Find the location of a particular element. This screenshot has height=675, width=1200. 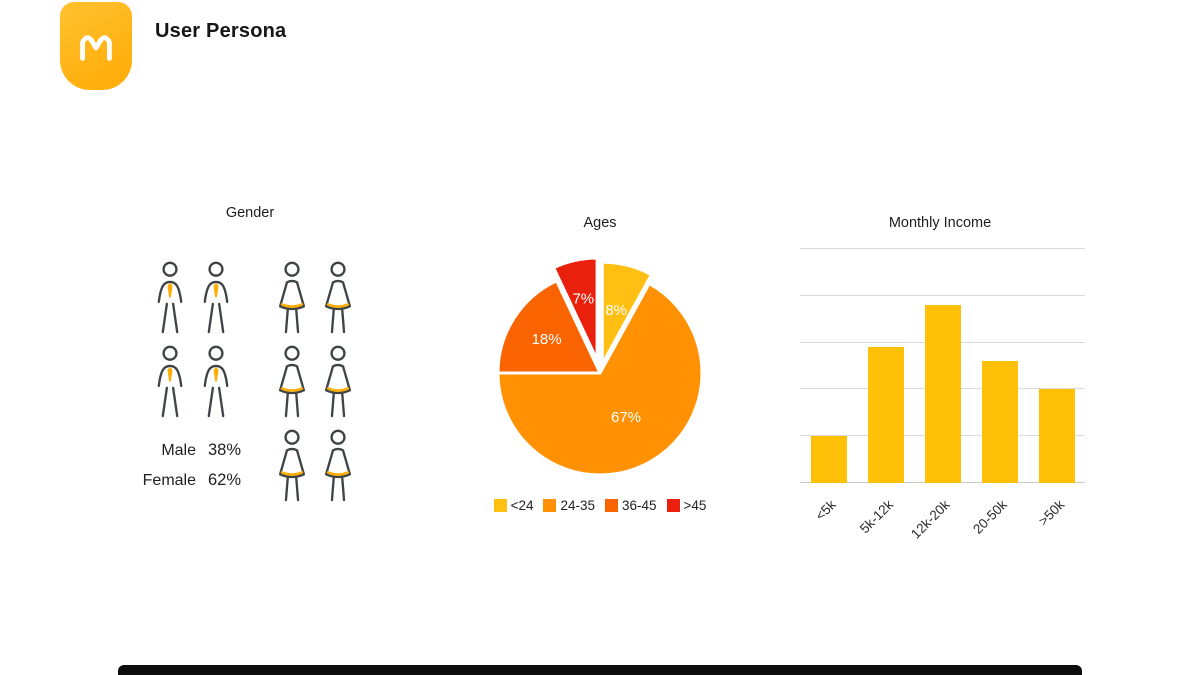

income-axis-label-1: 5k-12k is located at coordinates (876, 517).